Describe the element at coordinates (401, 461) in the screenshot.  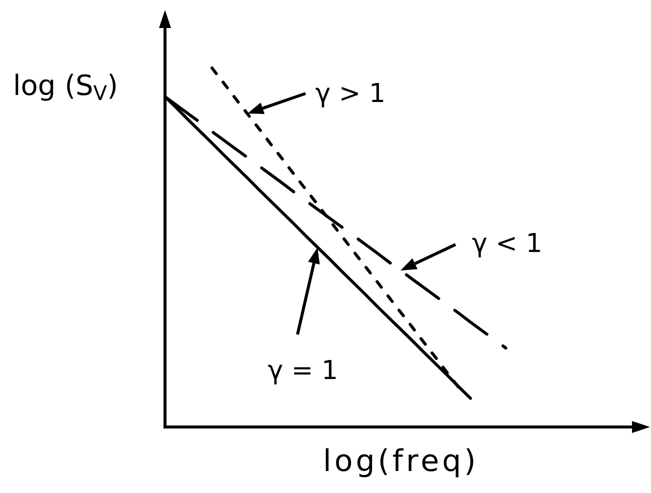
I see `x-axis-title: log(freq)` at that location.